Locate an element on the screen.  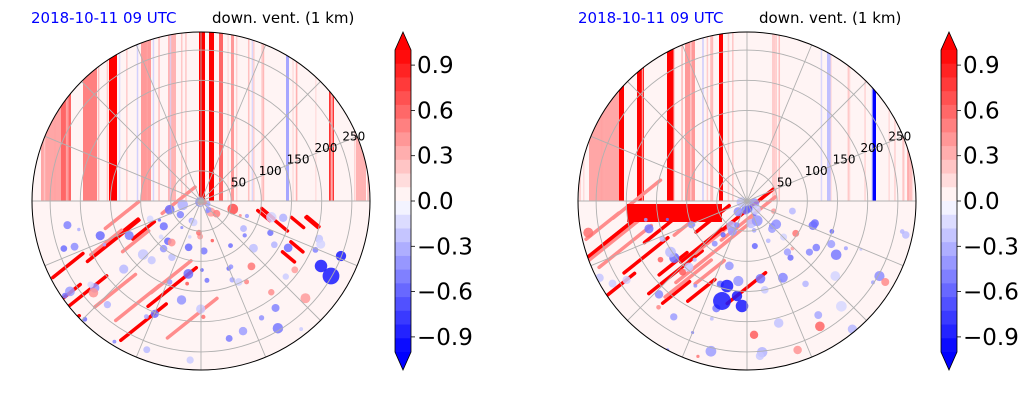
panel-left-colorbar-ticks: 0.9 0.6 0.3 0.0 −0.3 −0.6 −0.9 is located at coordinates (442, 202).